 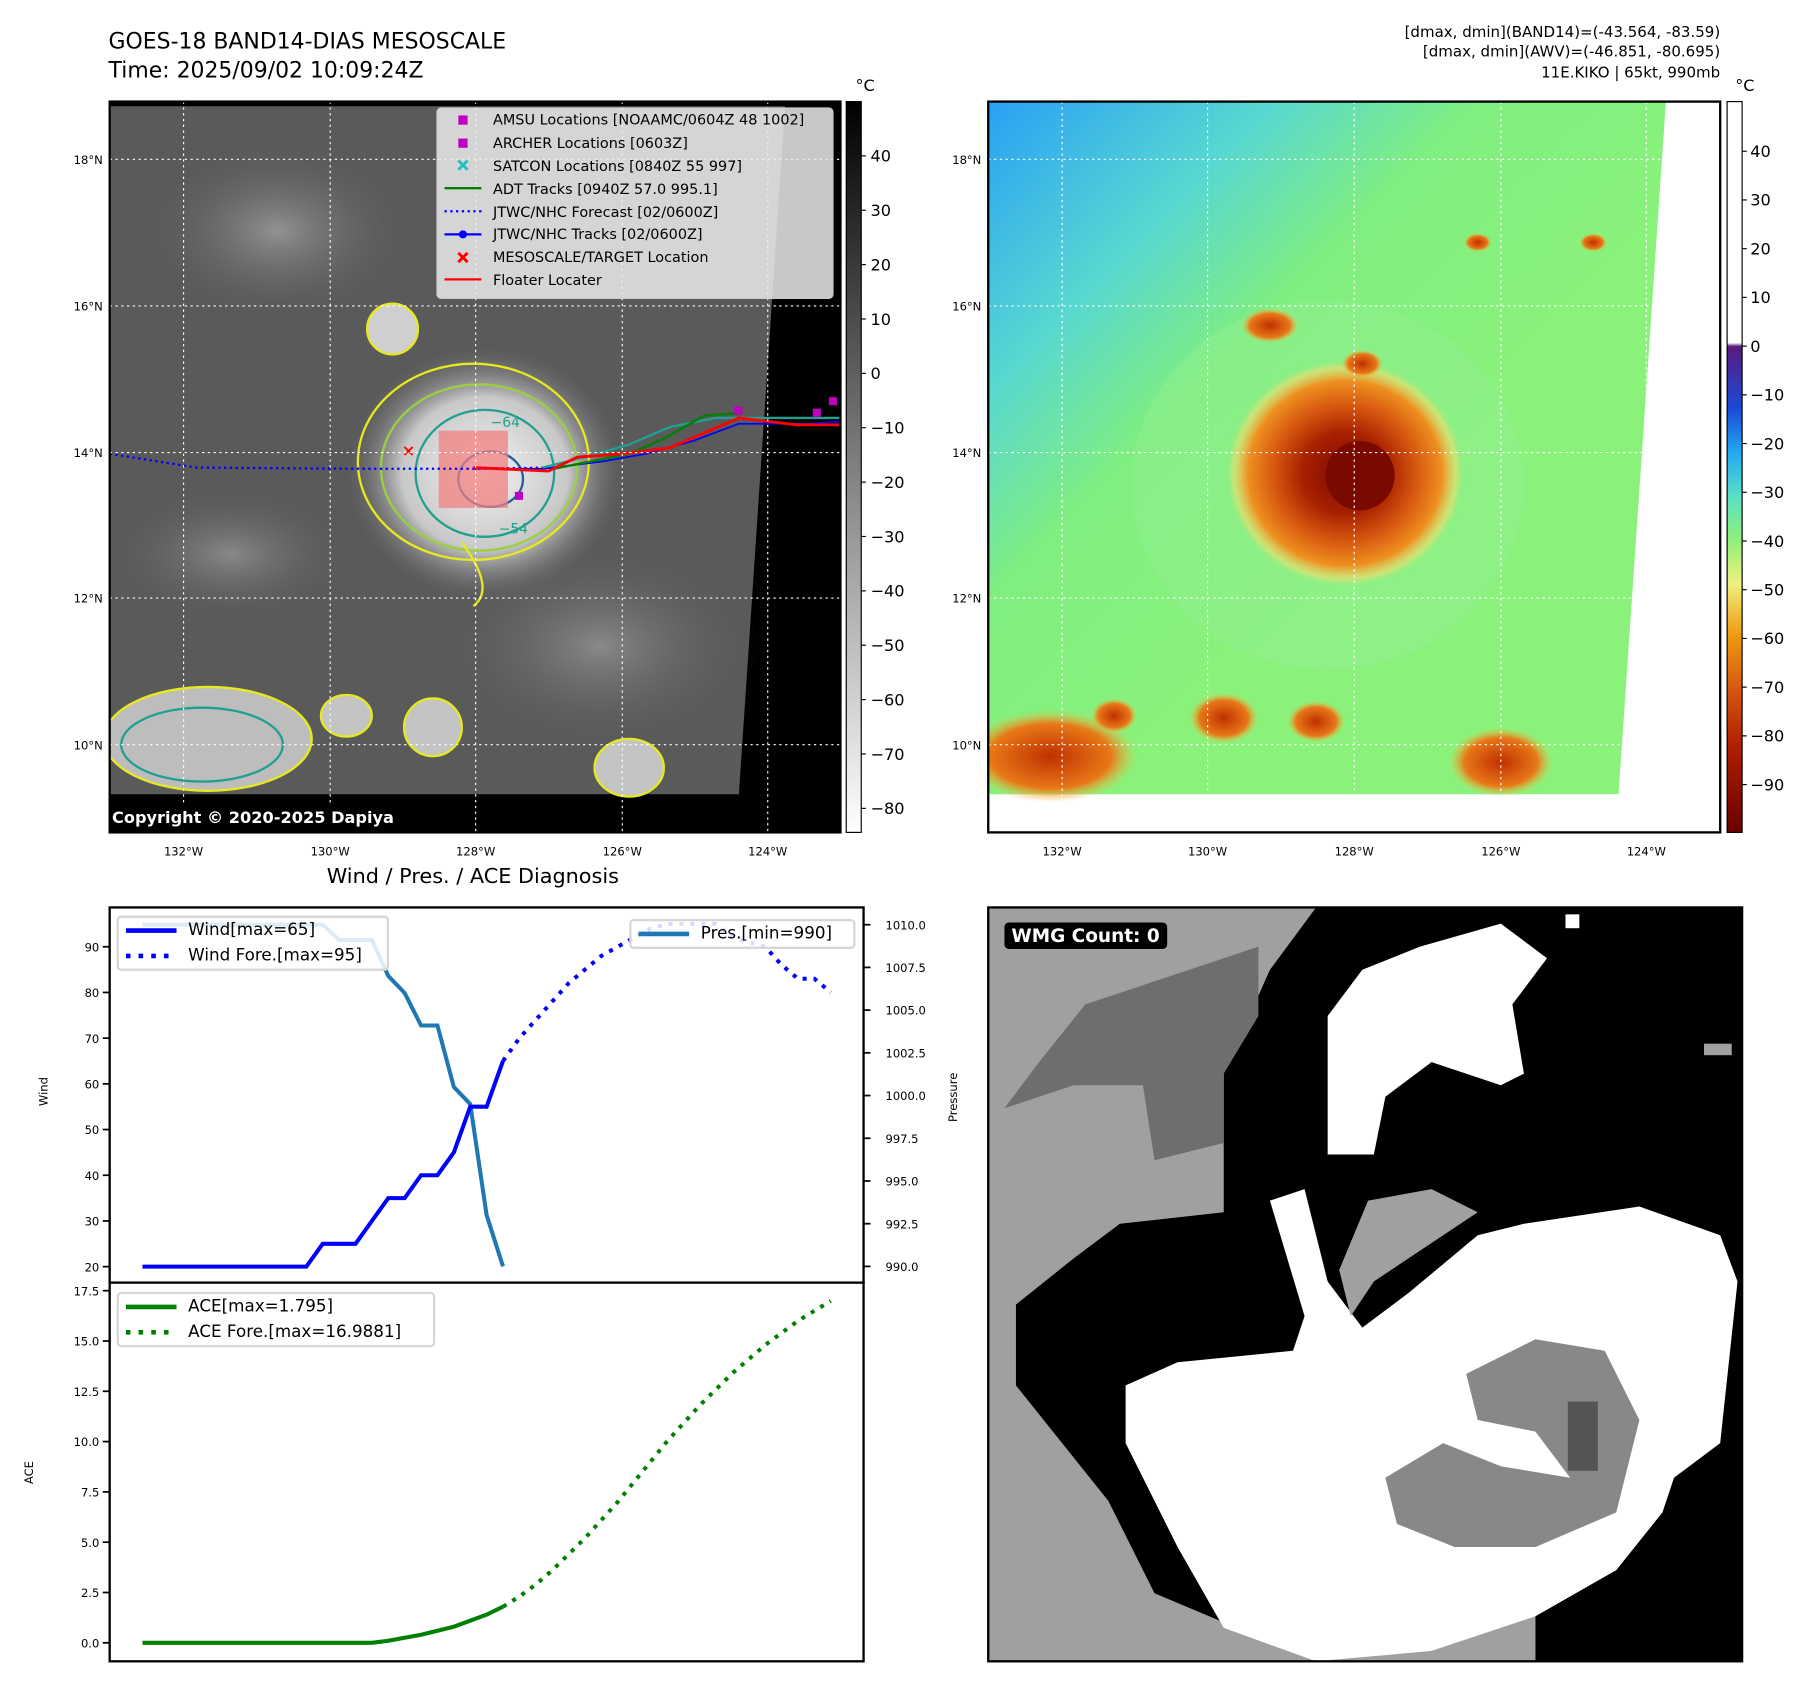 What do you see at coordinates (463, 166) in the screenshot?
I see `x-marker-icon` at bounding box center [463, 166].